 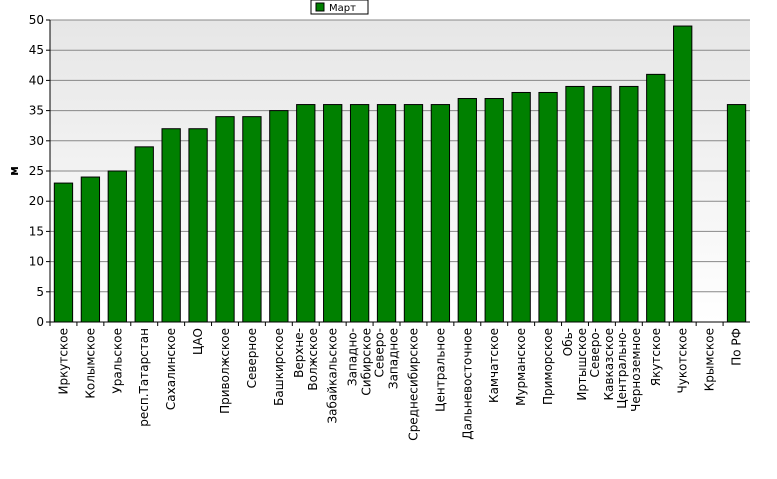 What do you see at coordinates (320, 7) in the screenshot?
I see `legend-swatch` at bounding box center [320, 7].